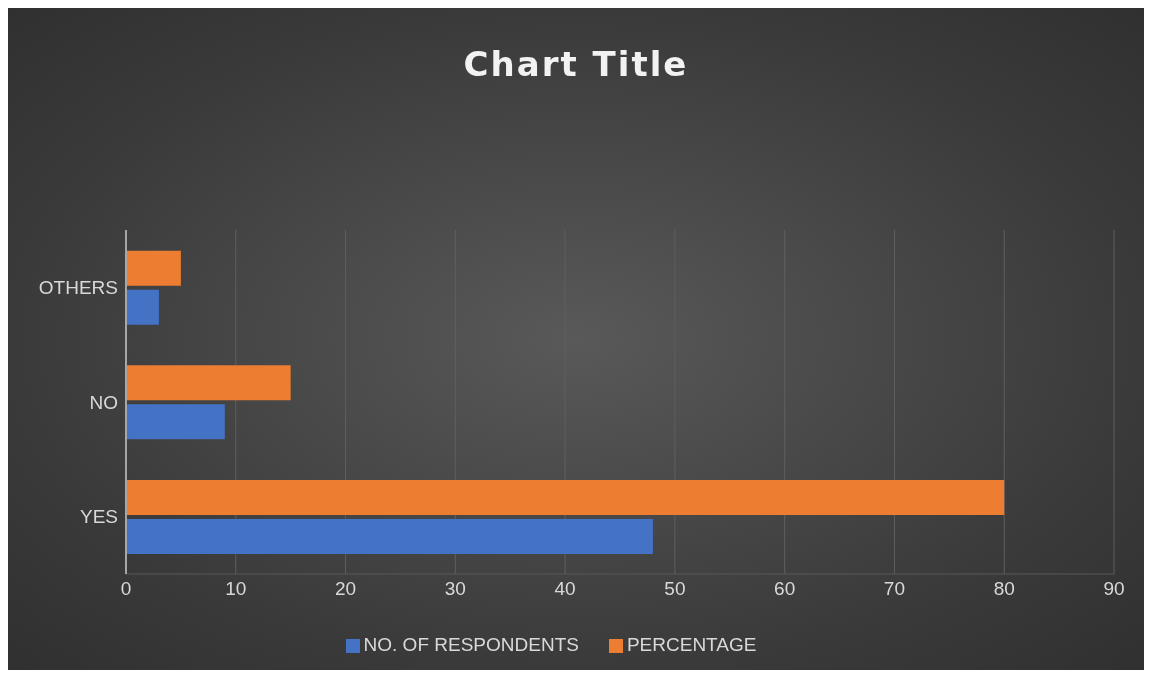 This screenshot has width=1152, height=678. I want to click on x-tick-label: 90, so click(1114, 589).